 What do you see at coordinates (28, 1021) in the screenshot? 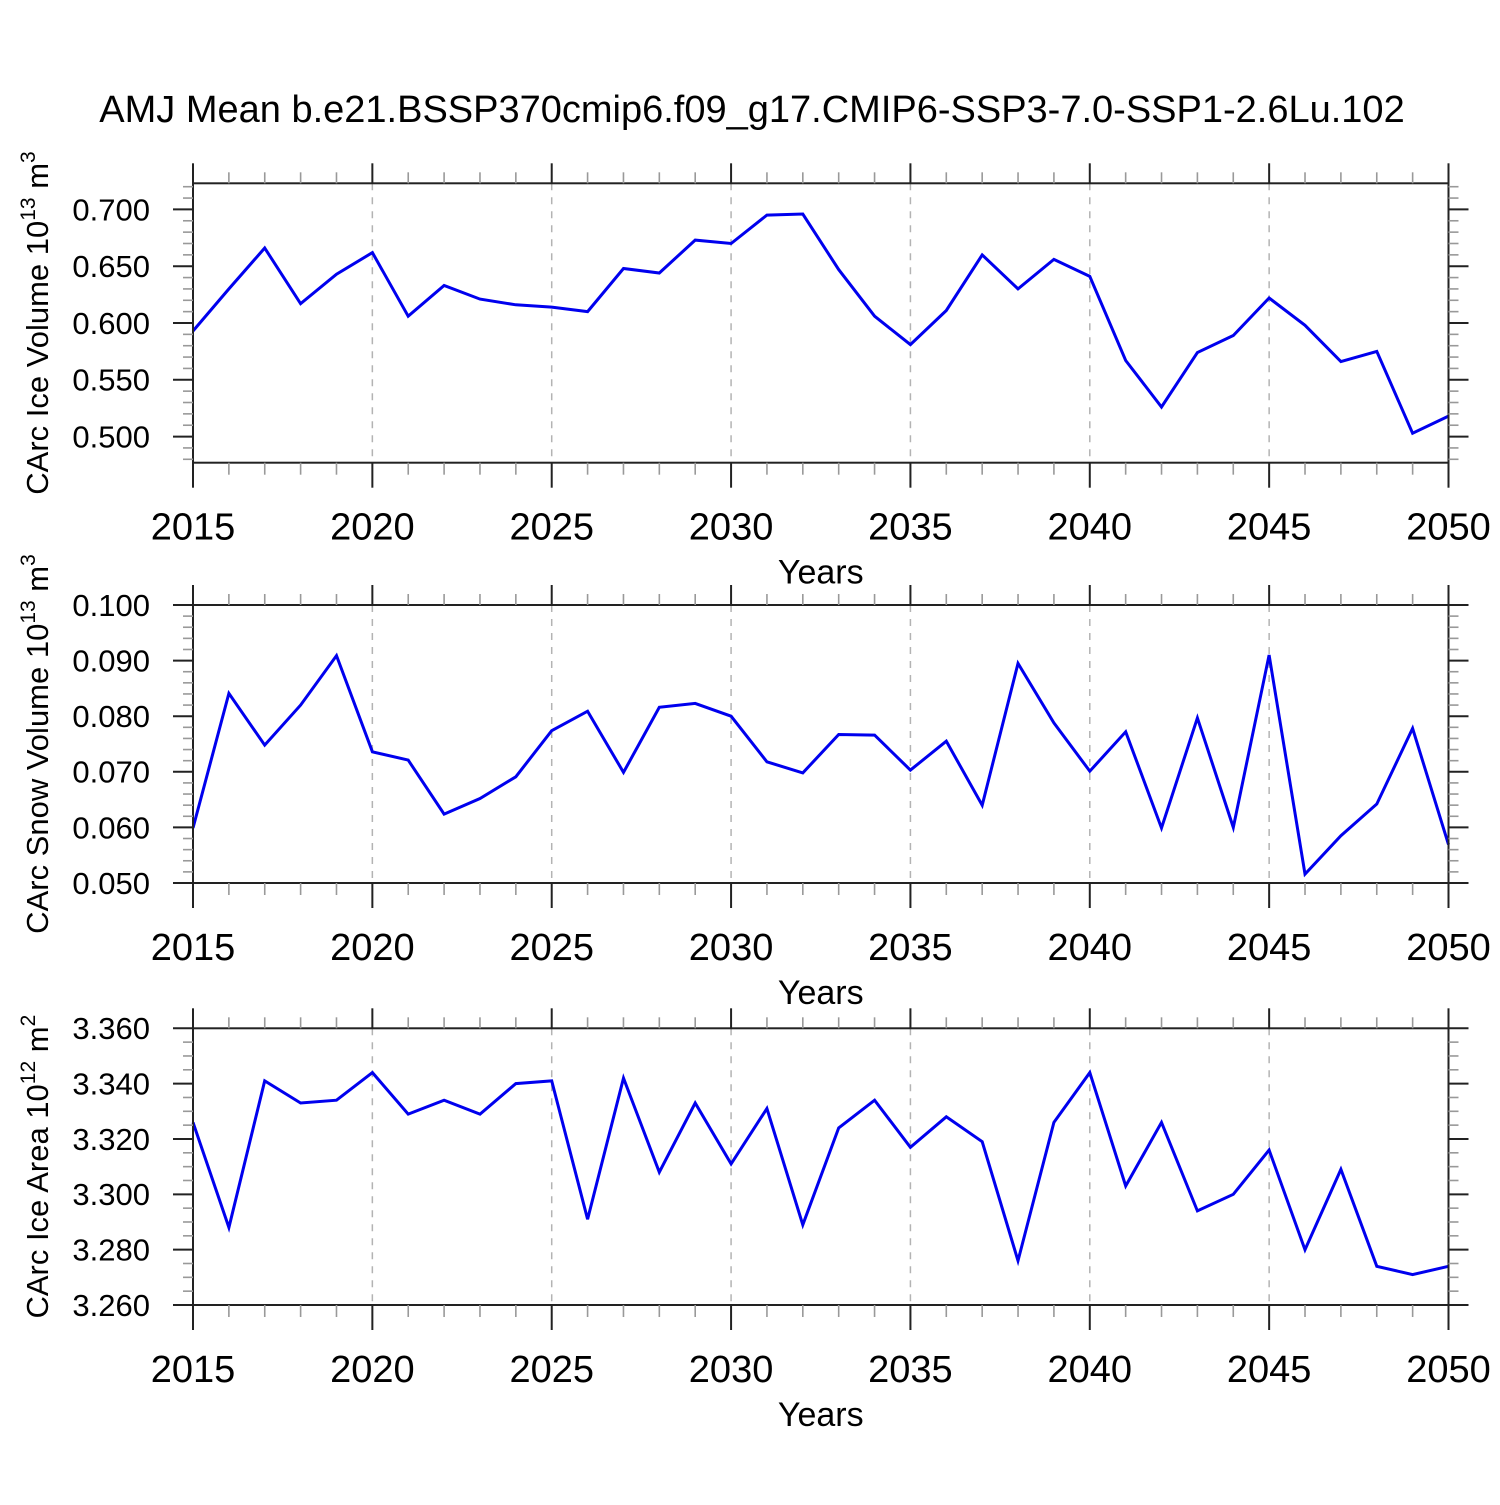
I see `y-axis-title-superscript: 2` at bounding box center [28, 1021].